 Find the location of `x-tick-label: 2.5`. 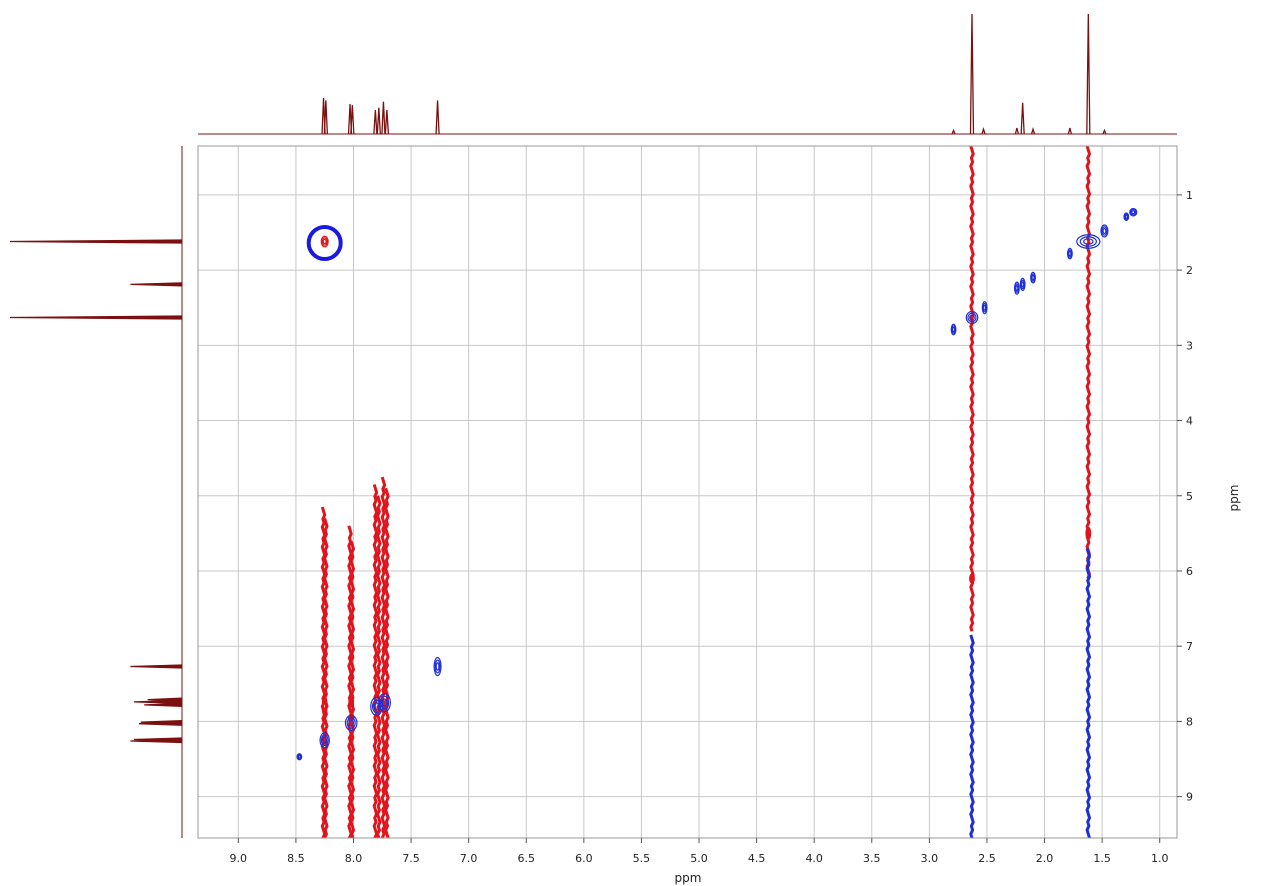

x-tick-label: 2.5 is located at coordinates (987, 858).